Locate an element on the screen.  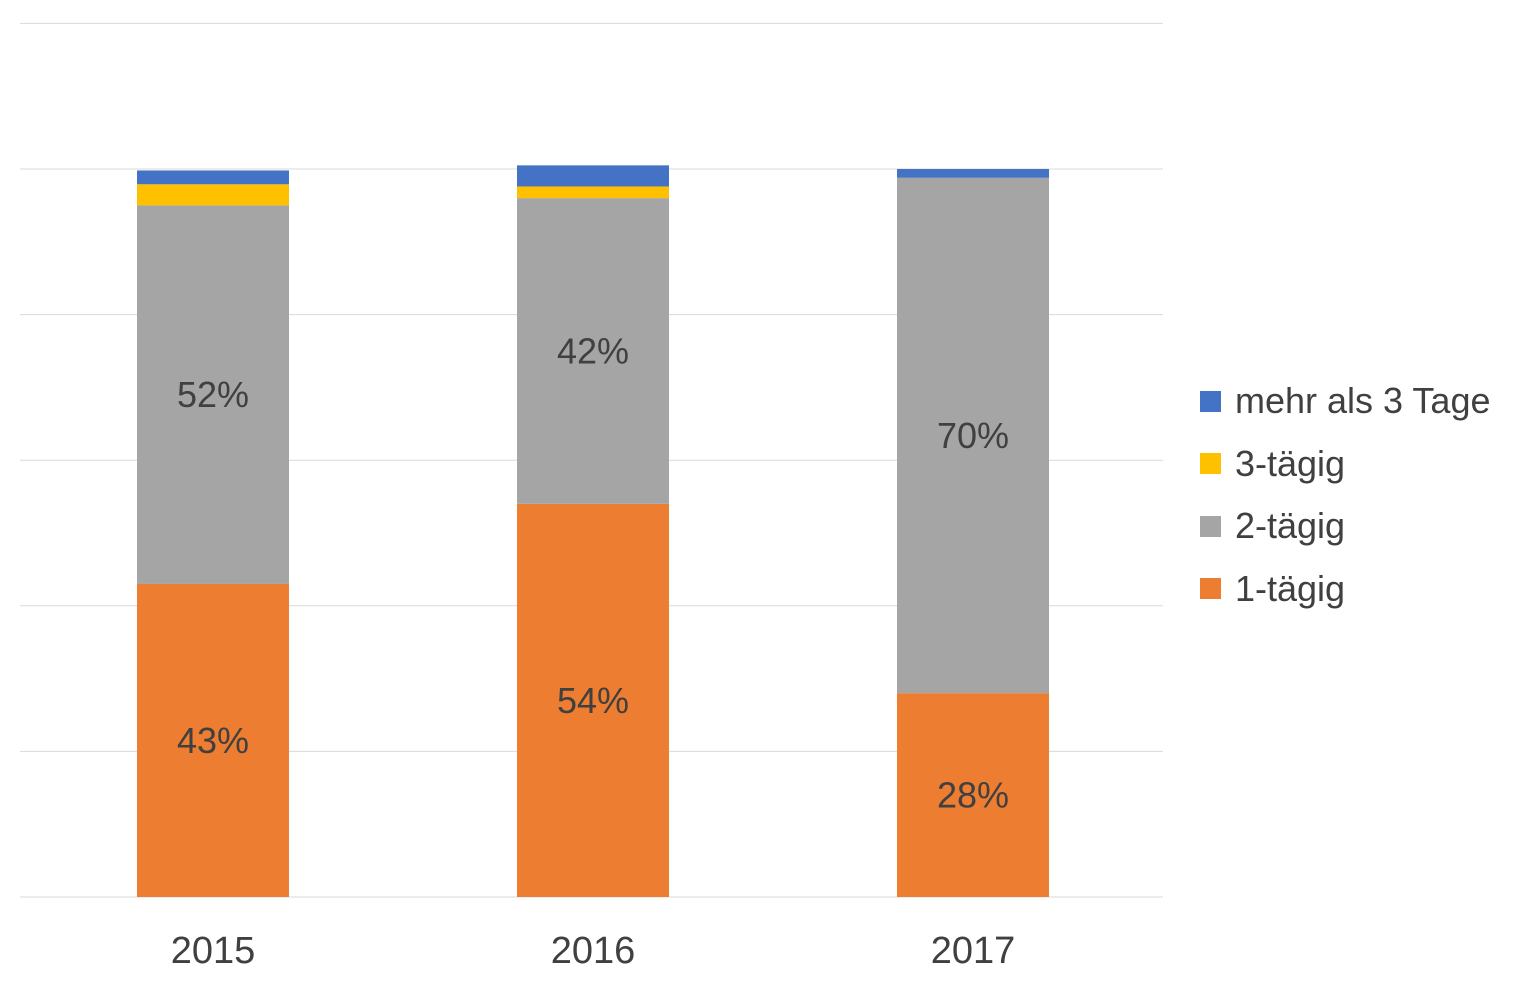
x-tick-label-2016: 2016 is located at coordinates (593, 951).